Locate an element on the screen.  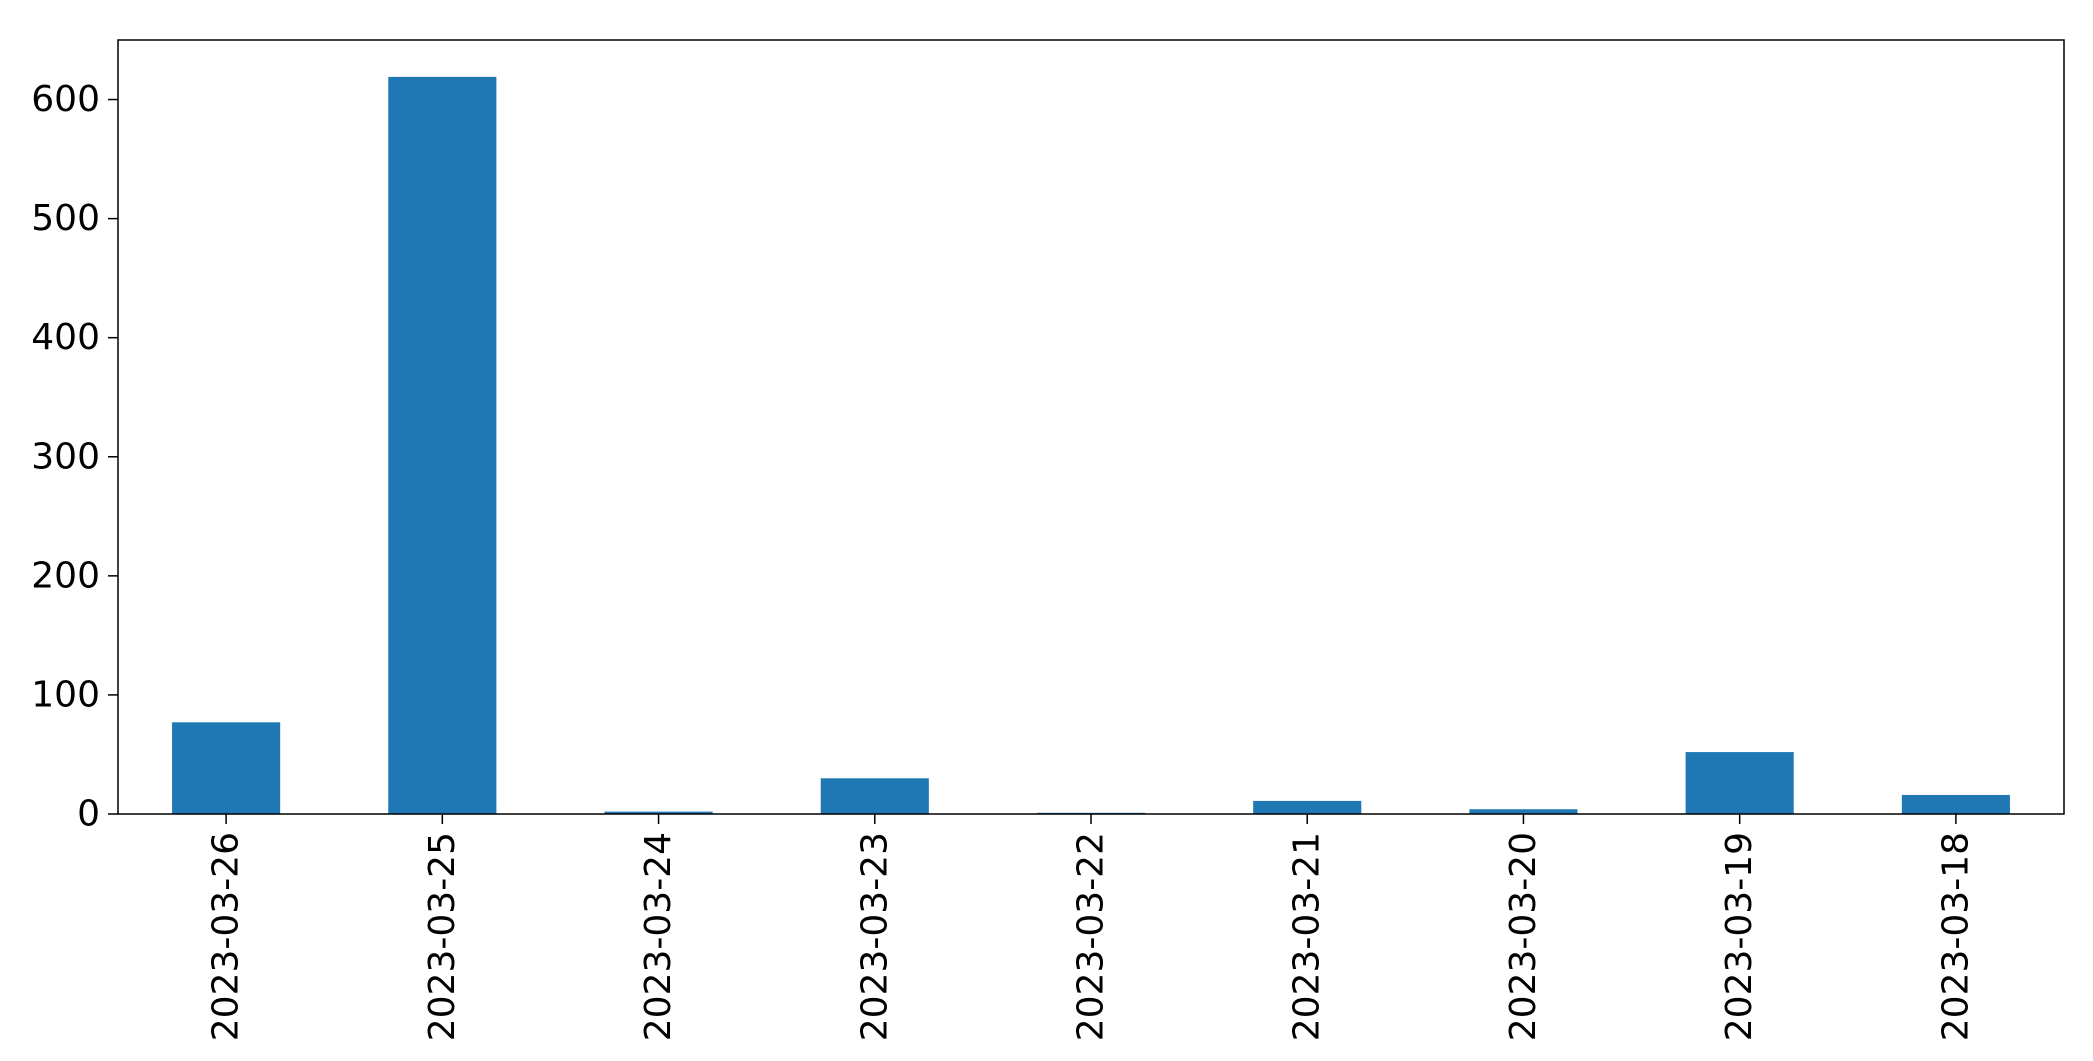
y-tick-label: 500 is located at coordinates (65, 218).